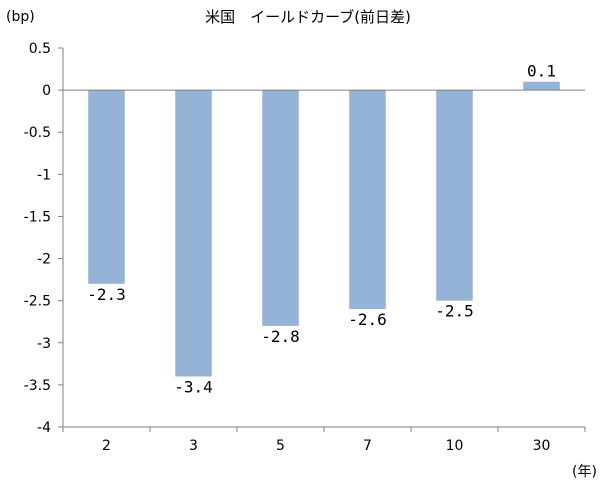 Image resolution: width=614 pixels, height=489 pixels. What do you see at coordinates (280, 336) in the screenshot?
I see `data-label-5: -2.8` at bounding box center [280, 336].